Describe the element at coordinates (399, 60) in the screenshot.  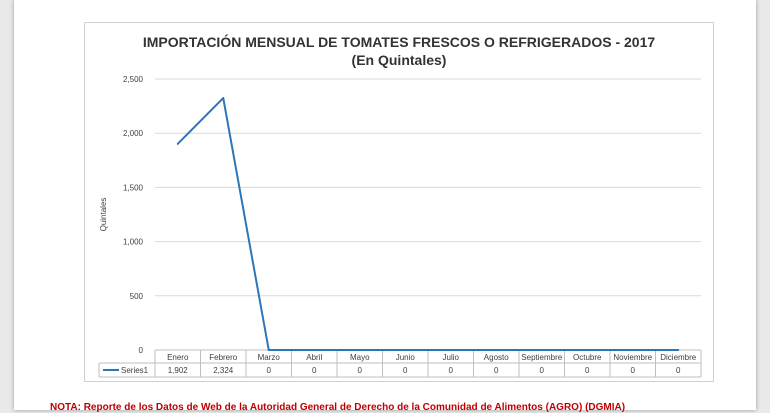
I see `chart-subtitle: (En Quintales)` at that location.